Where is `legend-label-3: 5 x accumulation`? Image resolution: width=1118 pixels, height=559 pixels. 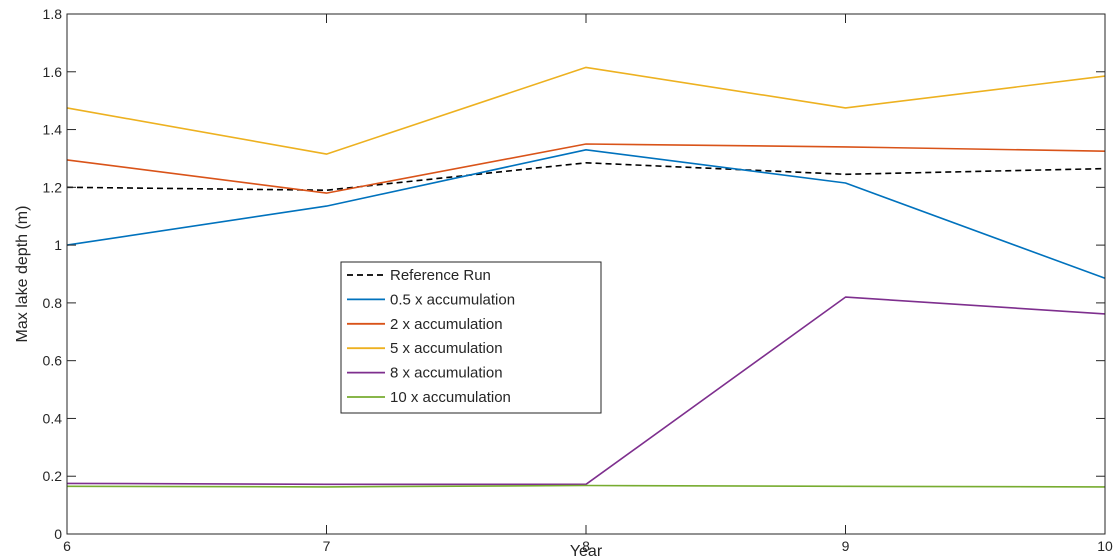
legend-label-3: 5 x accumulation is located at coordinates (446, 348).